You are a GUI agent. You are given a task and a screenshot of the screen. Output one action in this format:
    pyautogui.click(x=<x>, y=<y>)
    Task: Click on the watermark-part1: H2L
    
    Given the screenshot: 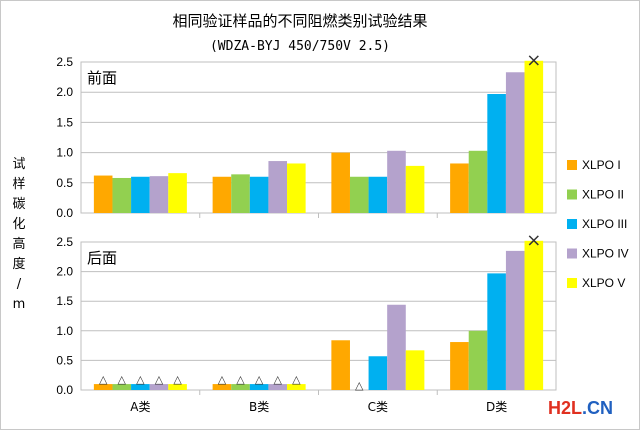 What is the action you would take?
    pyautogui.click(x=565, y=408)
    